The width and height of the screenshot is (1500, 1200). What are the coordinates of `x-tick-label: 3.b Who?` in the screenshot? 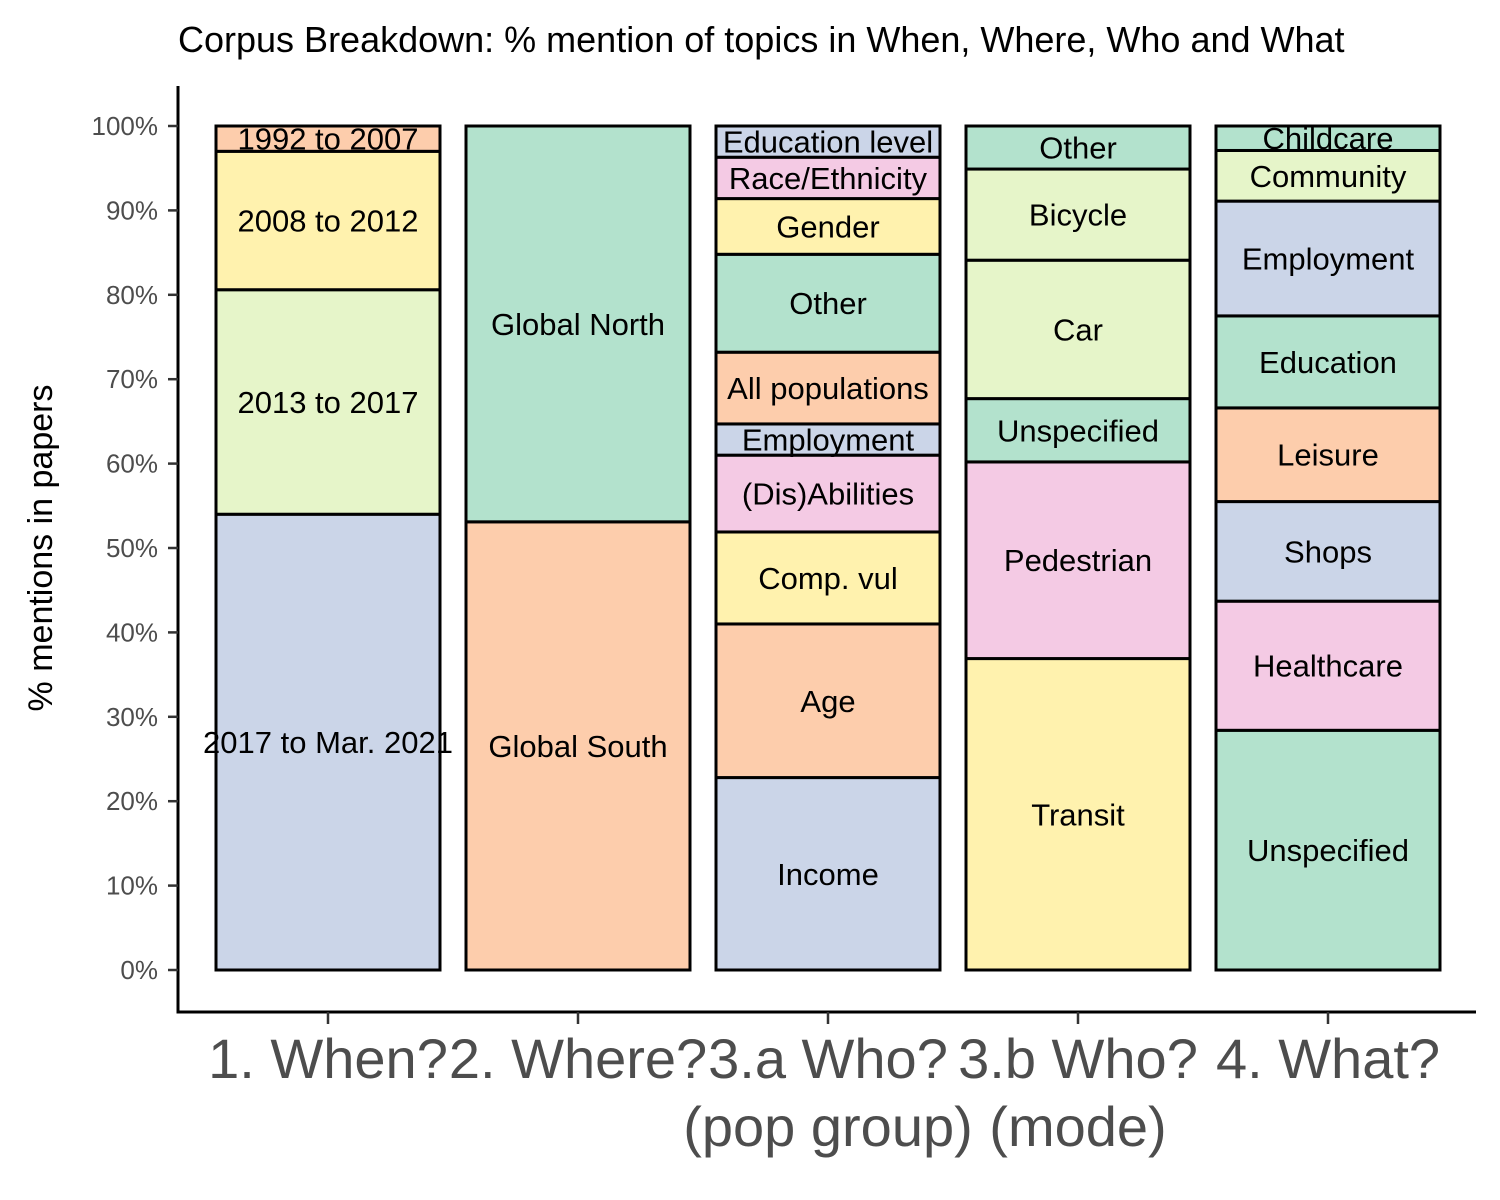 It's located at (1078, 1058).